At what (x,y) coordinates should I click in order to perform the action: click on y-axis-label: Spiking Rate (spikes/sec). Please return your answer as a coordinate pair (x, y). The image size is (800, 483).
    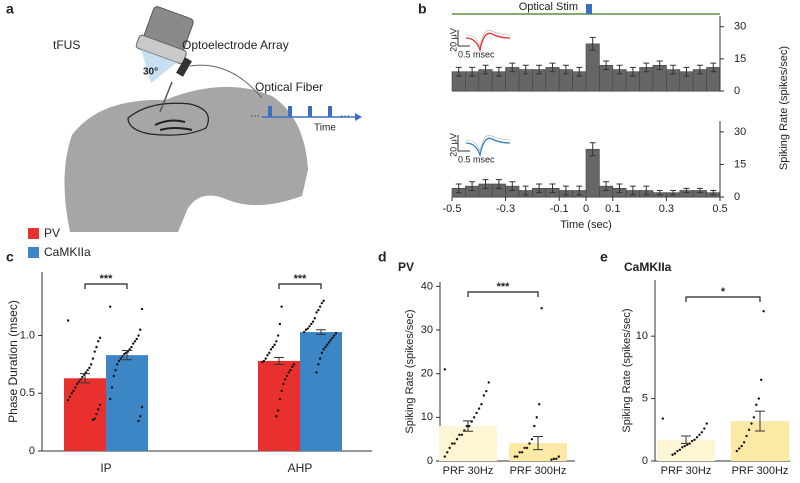
    Looking at the image, I should click on (410, 371).